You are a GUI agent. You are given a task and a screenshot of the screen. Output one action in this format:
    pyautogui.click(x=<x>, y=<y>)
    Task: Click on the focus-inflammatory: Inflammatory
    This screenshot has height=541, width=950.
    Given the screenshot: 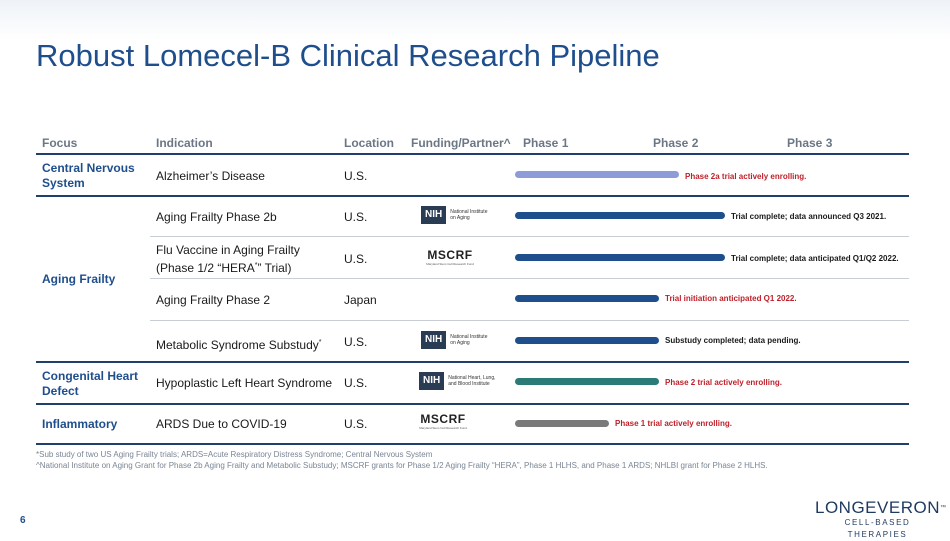 What is the action you would take?
    pyautogui.click(x=80, y=424)
    